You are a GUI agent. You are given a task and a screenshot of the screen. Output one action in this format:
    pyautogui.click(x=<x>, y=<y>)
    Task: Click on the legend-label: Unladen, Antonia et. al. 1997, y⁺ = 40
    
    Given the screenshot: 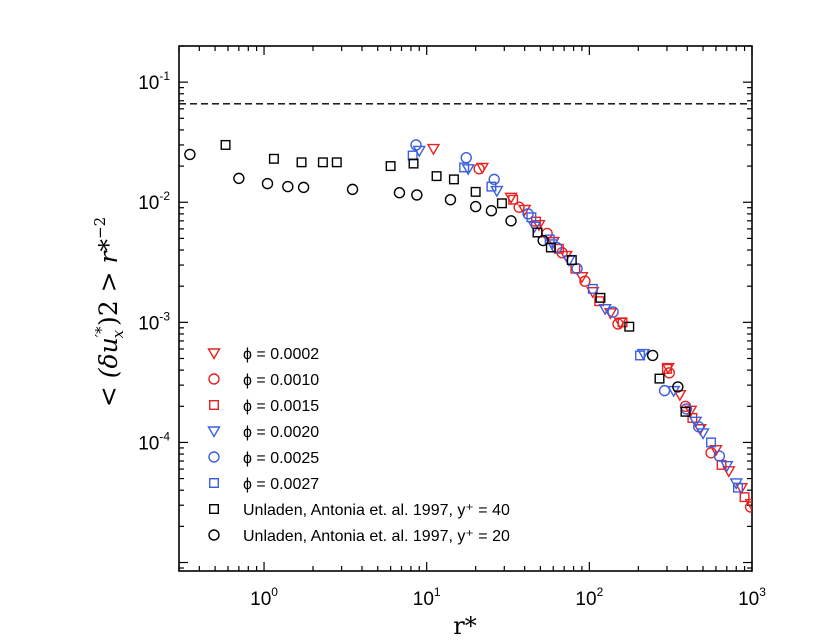 What is the action you would take?
    pyautogui.click(x=376, y=510)
    